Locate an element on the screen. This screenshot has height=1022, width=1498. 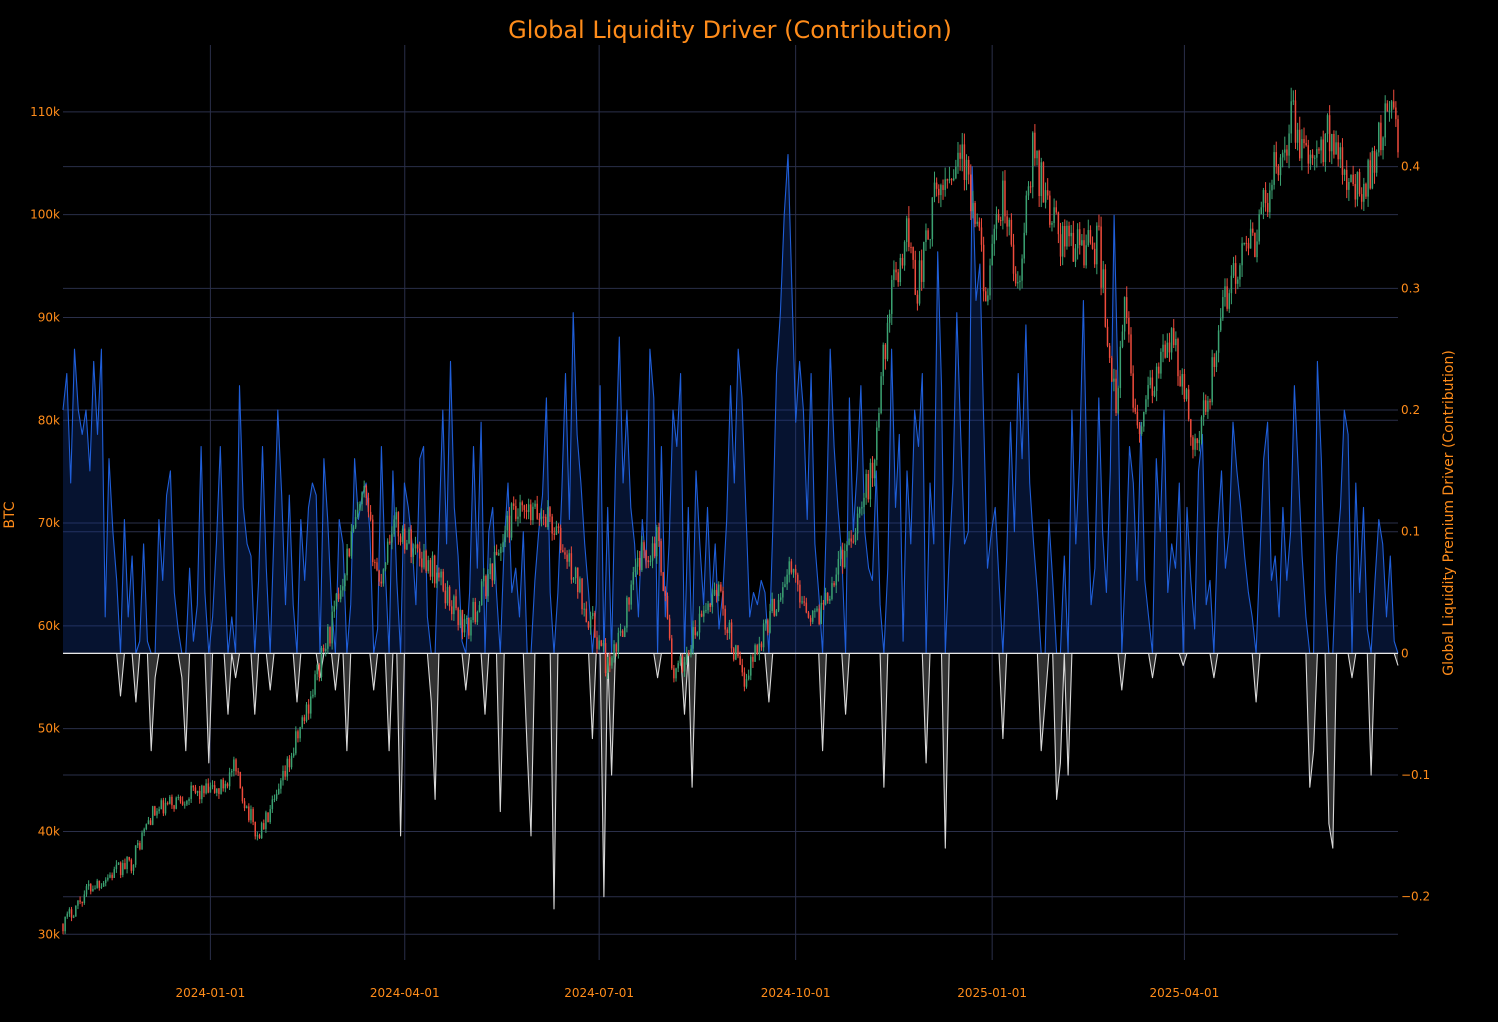
y-left-tick-label: 80k is located at coordinates (49, 420).